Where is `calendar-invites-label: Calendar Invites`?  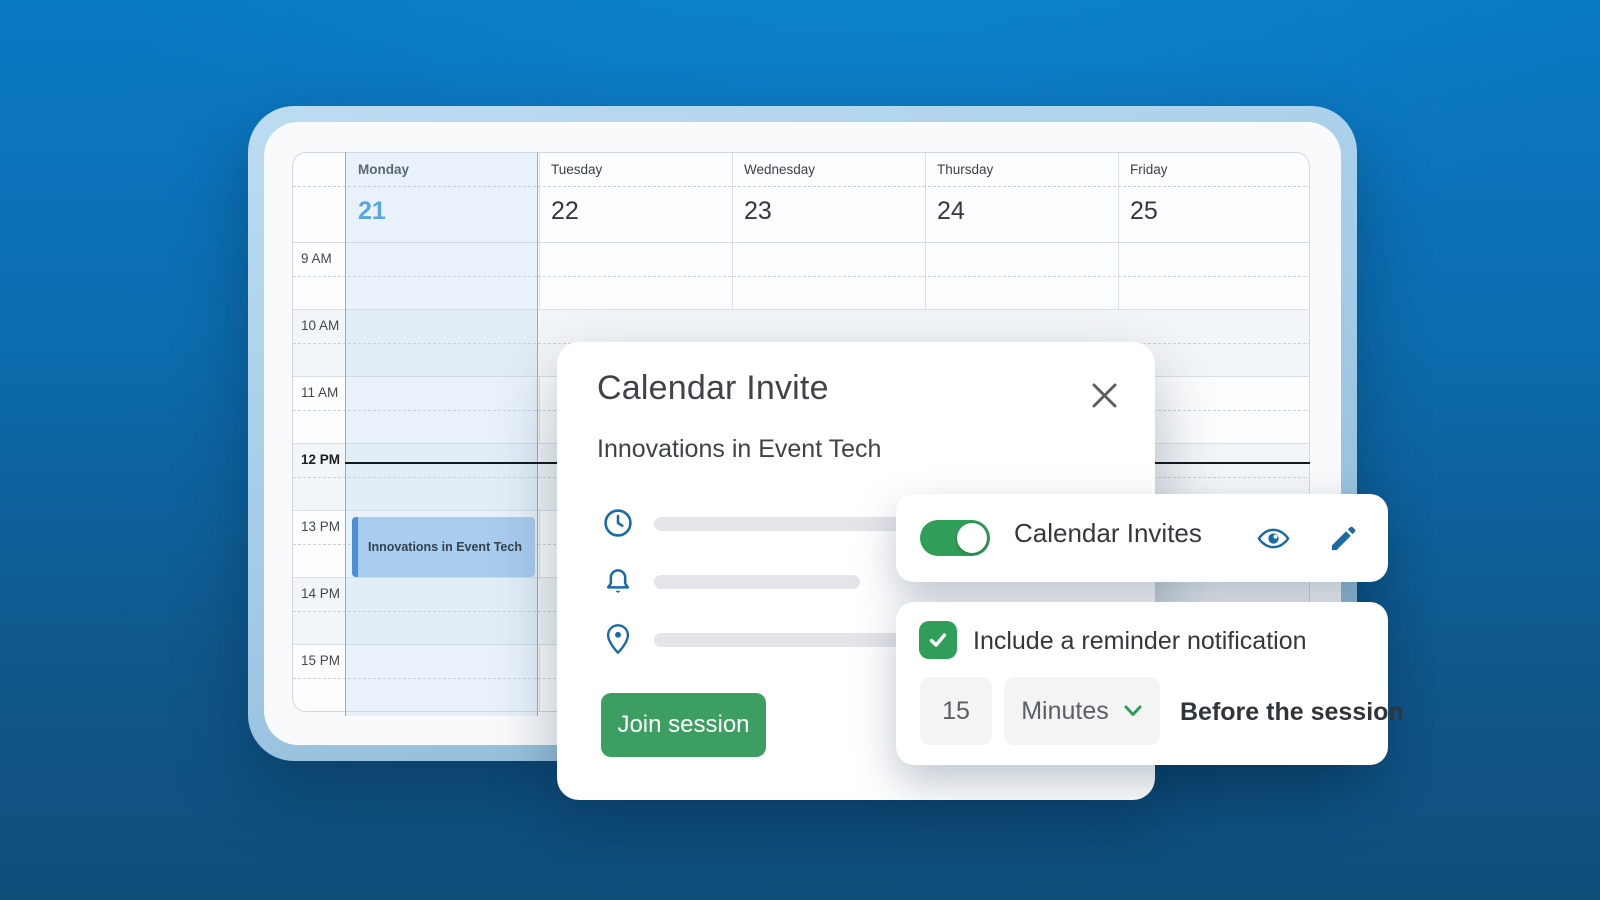
calendar-invites-label: Calendar Invites is located at coordinates (1108, 533).